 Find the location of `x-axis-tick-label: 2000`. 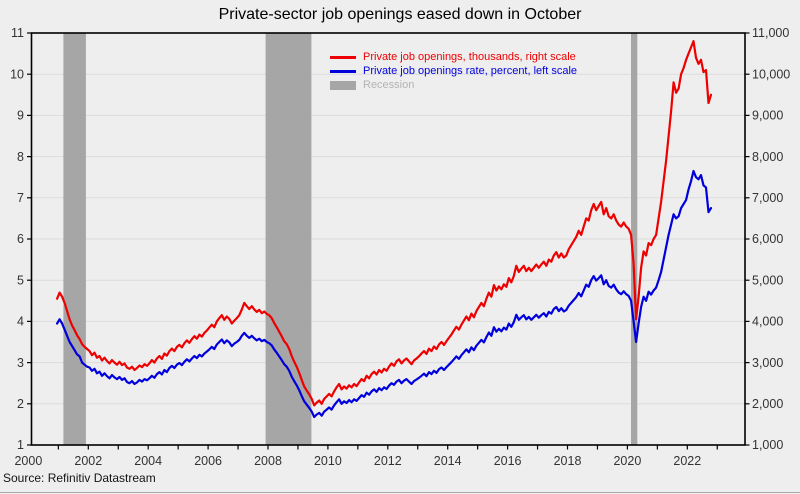

x-axis-tick-label: 2000 is located at coordinates (28, 461).